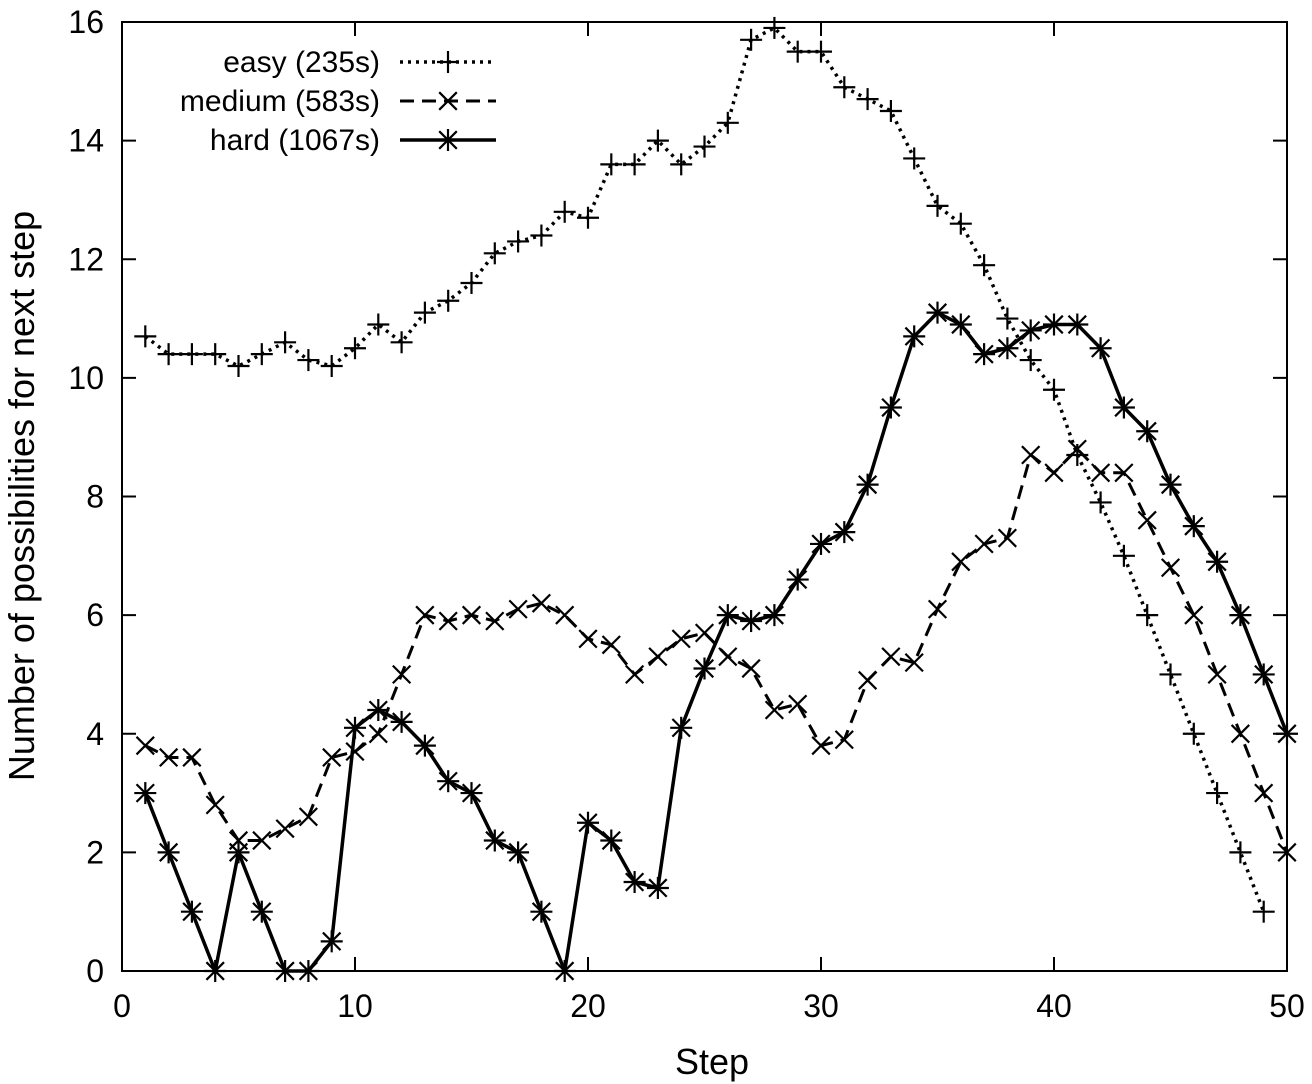  Describe the element at coordinates (1287, 1006) in the screenshot. I see `x-tick-label: 50` at that location.